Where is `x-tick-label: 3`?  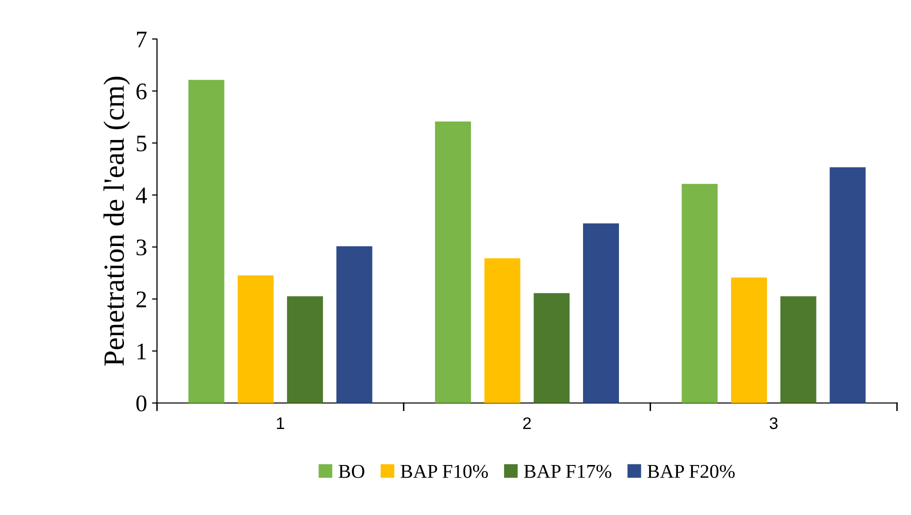
x-tick-label: 3 is located at coordinates (774, 423).